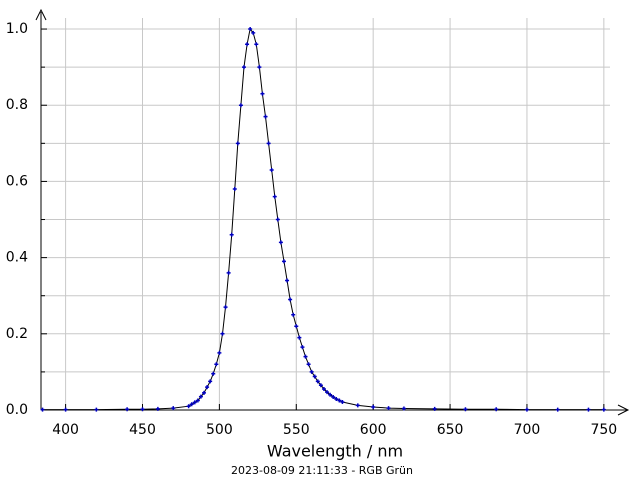 The width and height of the screenshot is (640, 480). I want to click on footer: 2023-08-09 21:11:33 - RGB Grün, so click(322, 470).